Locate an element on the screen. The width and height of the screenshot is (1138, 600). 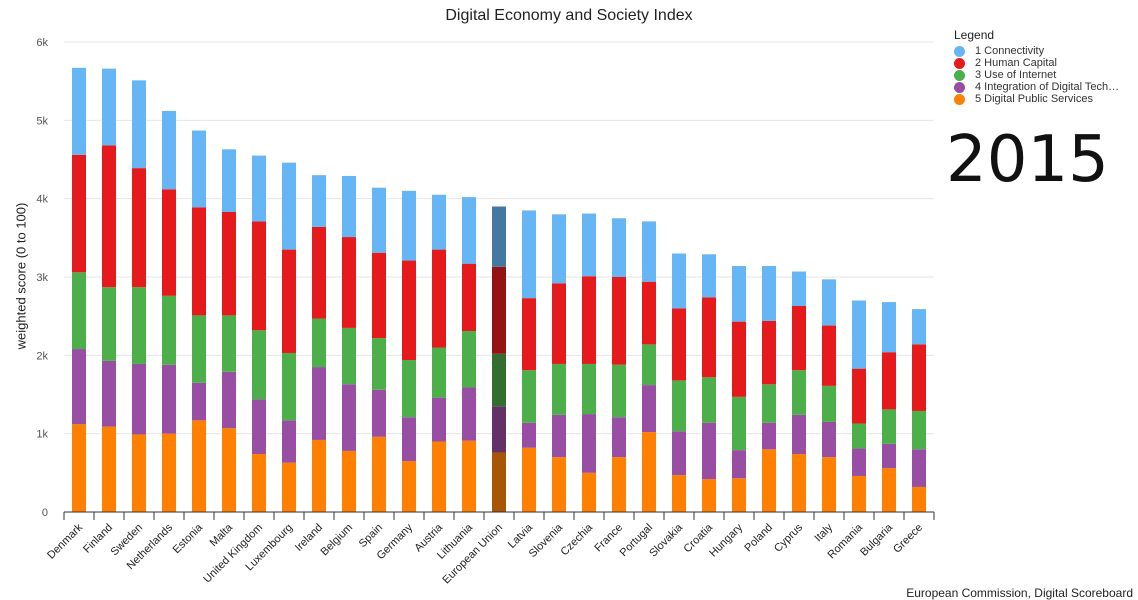
legend-item: 5 Digital Public Services is located at coordinates (1044, 99).